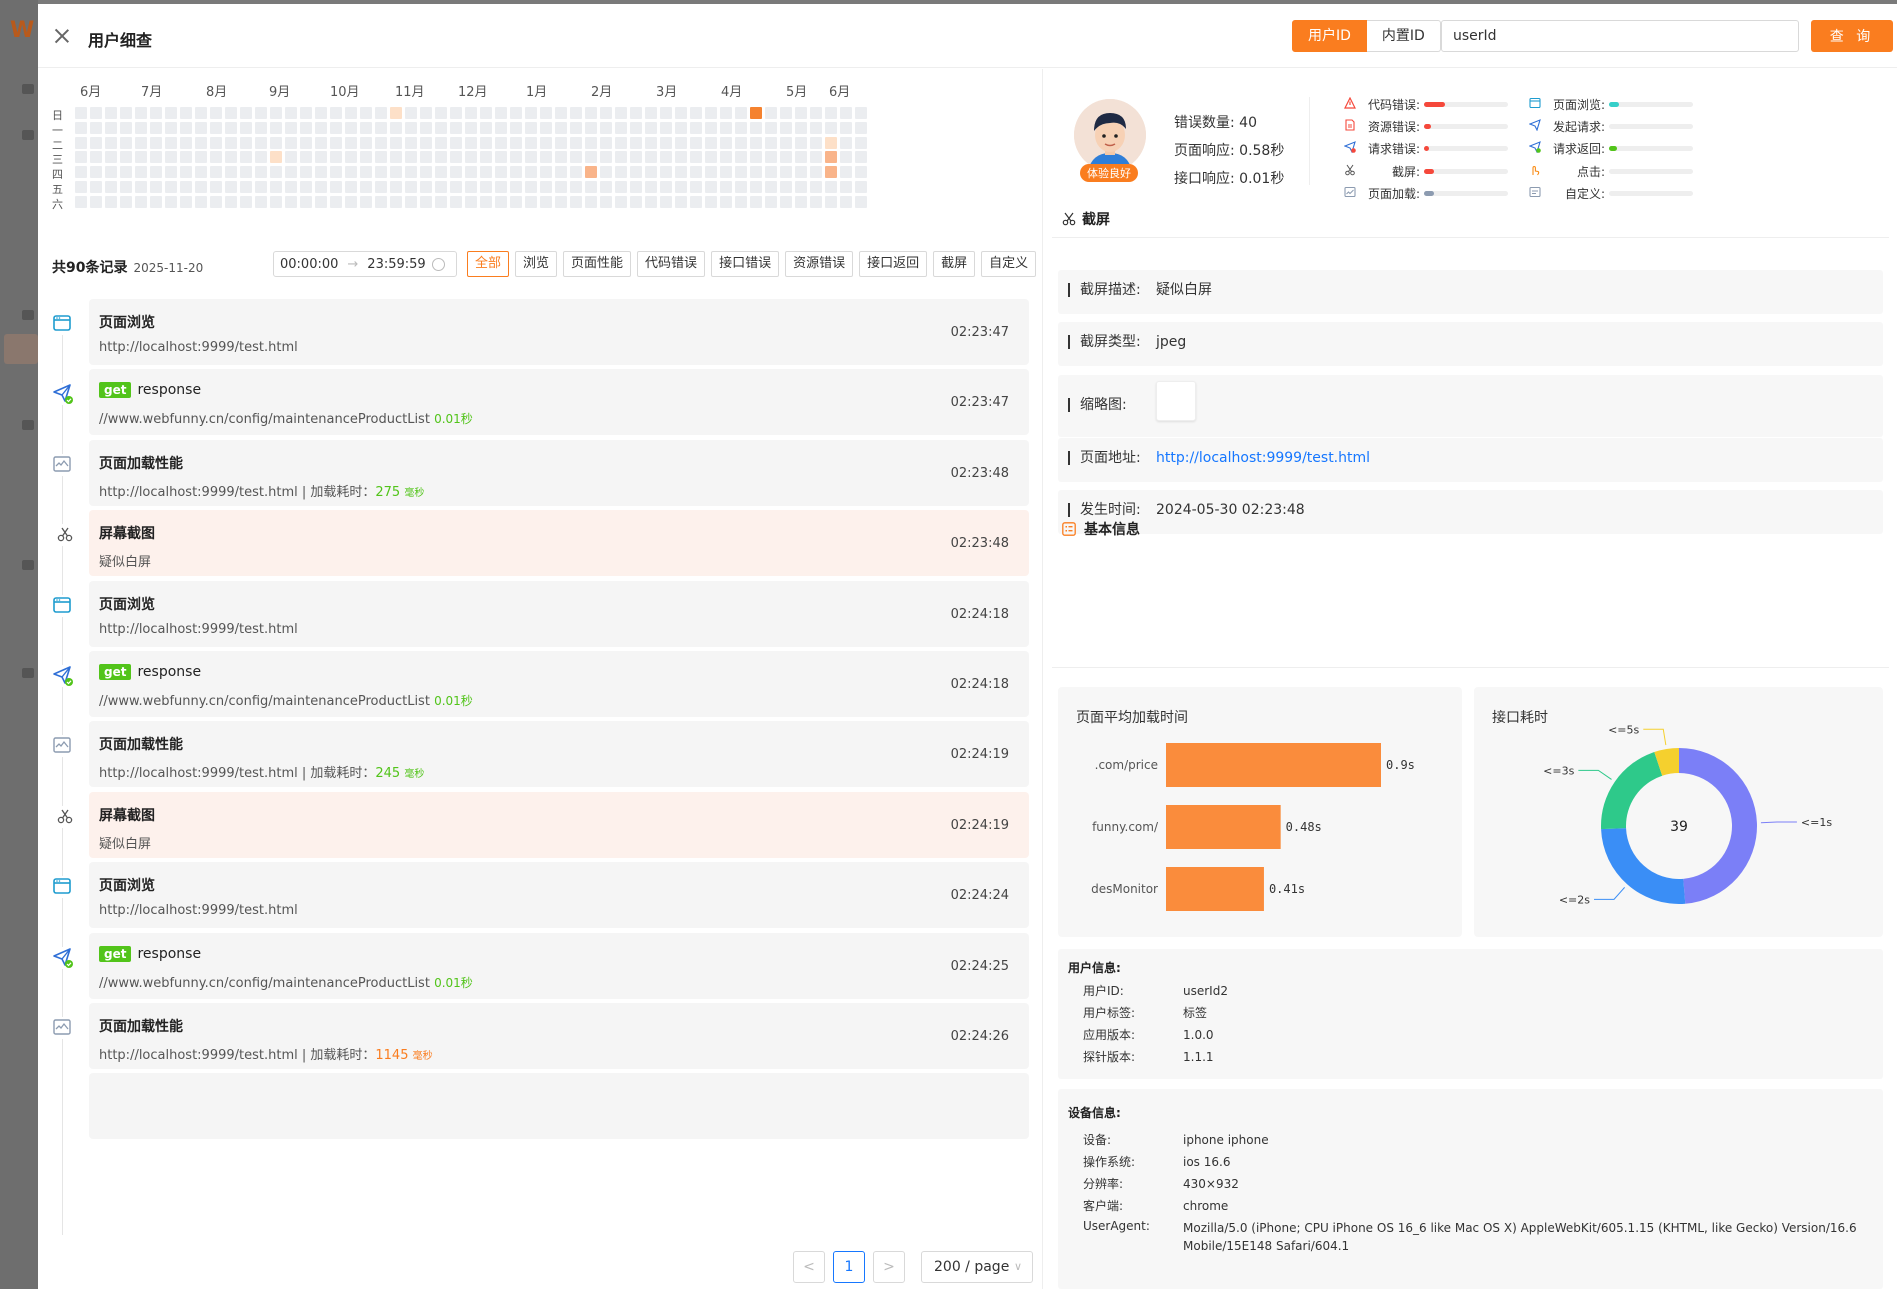  What do you see at coordinates (671, 264) in the screenshot?
I see `filter-3: 代码错误` at bounding box center [671, 264].